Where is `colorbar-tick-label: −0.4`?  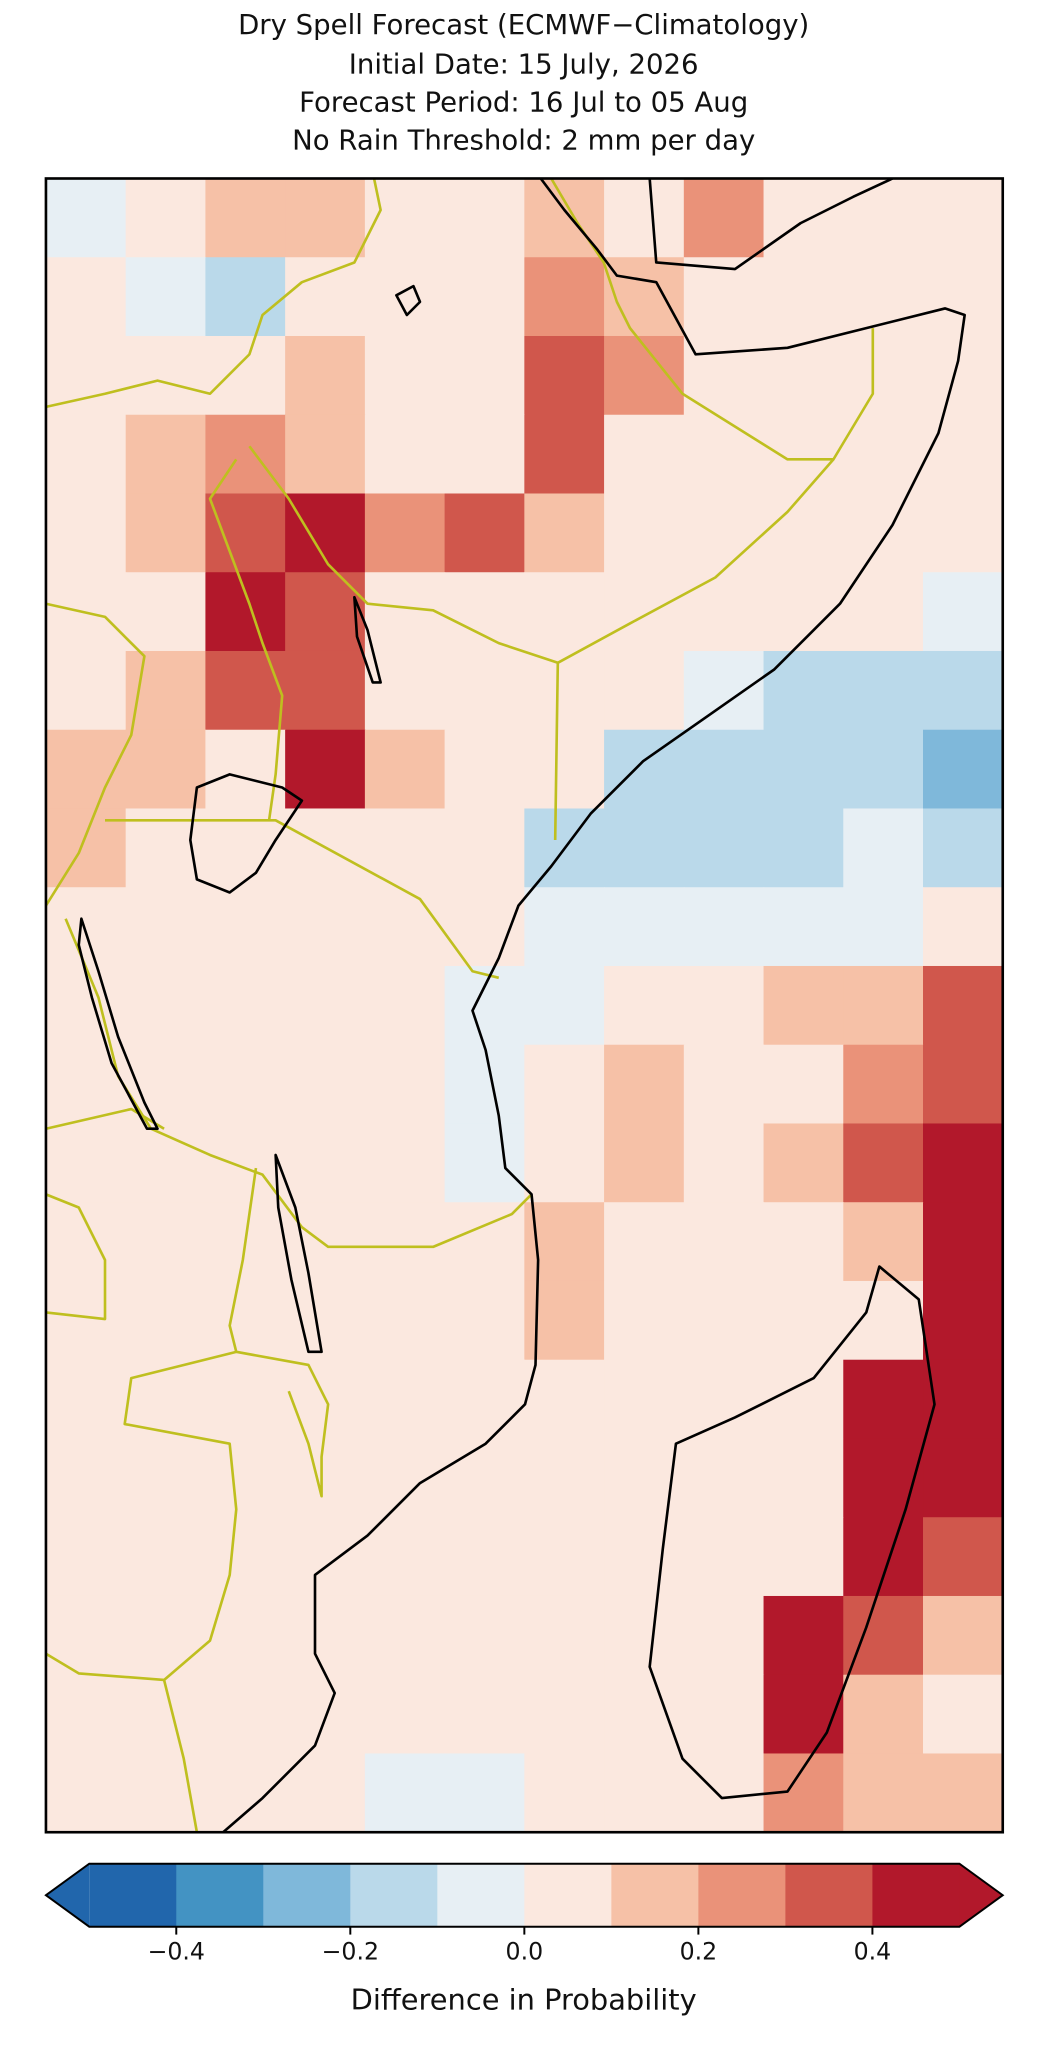
colorbar-tick-label: −0.4 is located at coordinates (176, 1951).